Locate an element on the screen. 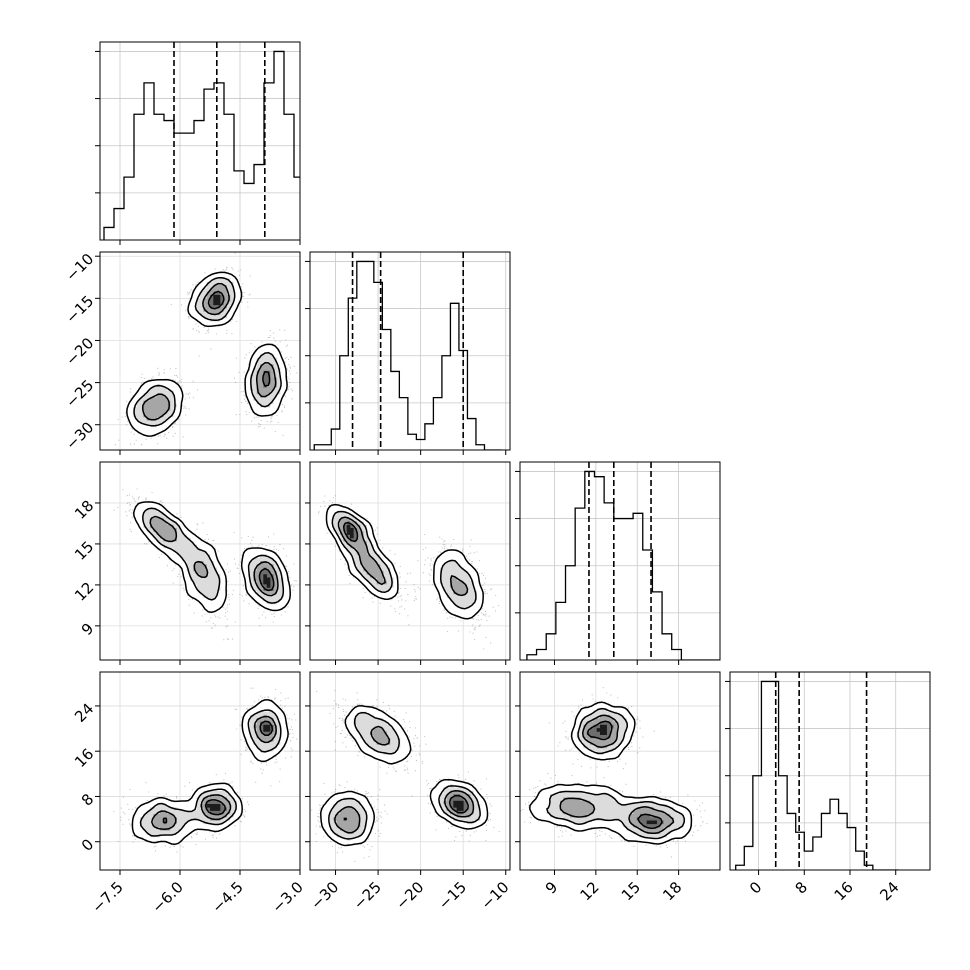 The height and width of the screenshot is (970, 970). x-tick-label: −20 is located at coordinates (409, 895).